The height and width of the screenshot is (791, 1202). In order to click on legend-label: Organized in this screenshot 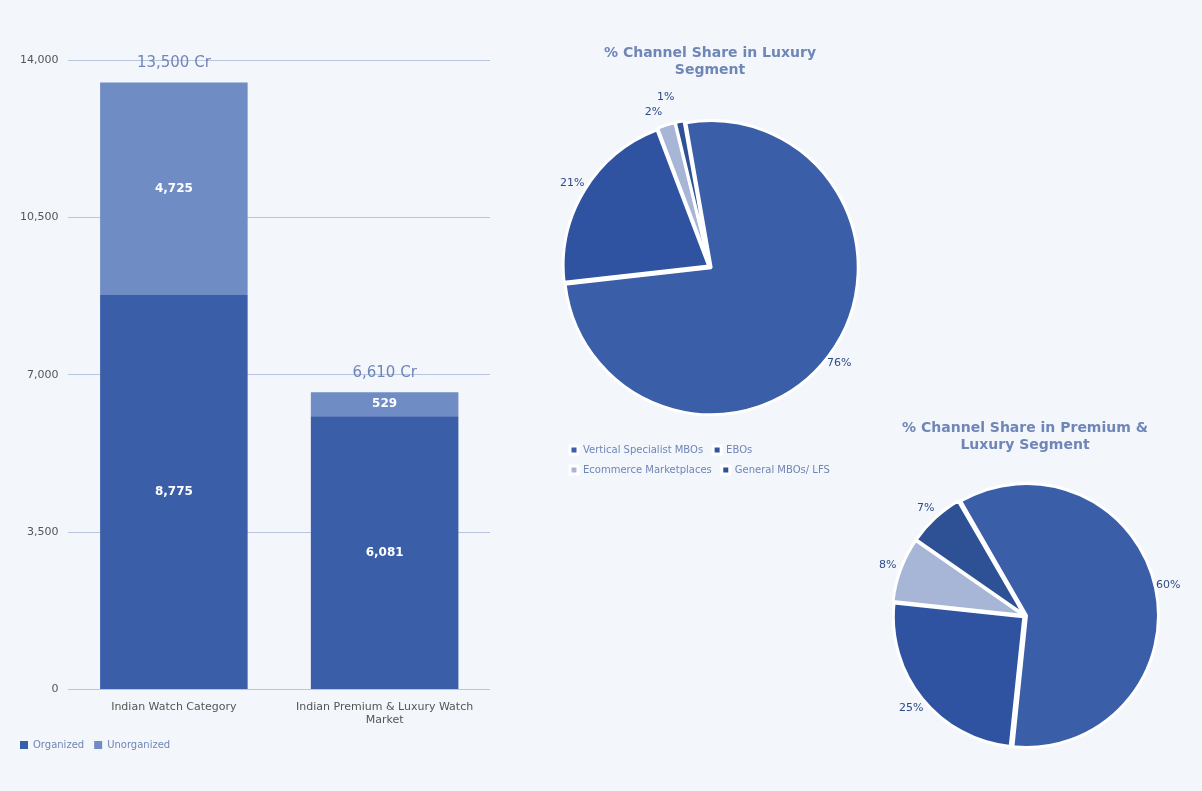, I will do `click(59, 744)`.